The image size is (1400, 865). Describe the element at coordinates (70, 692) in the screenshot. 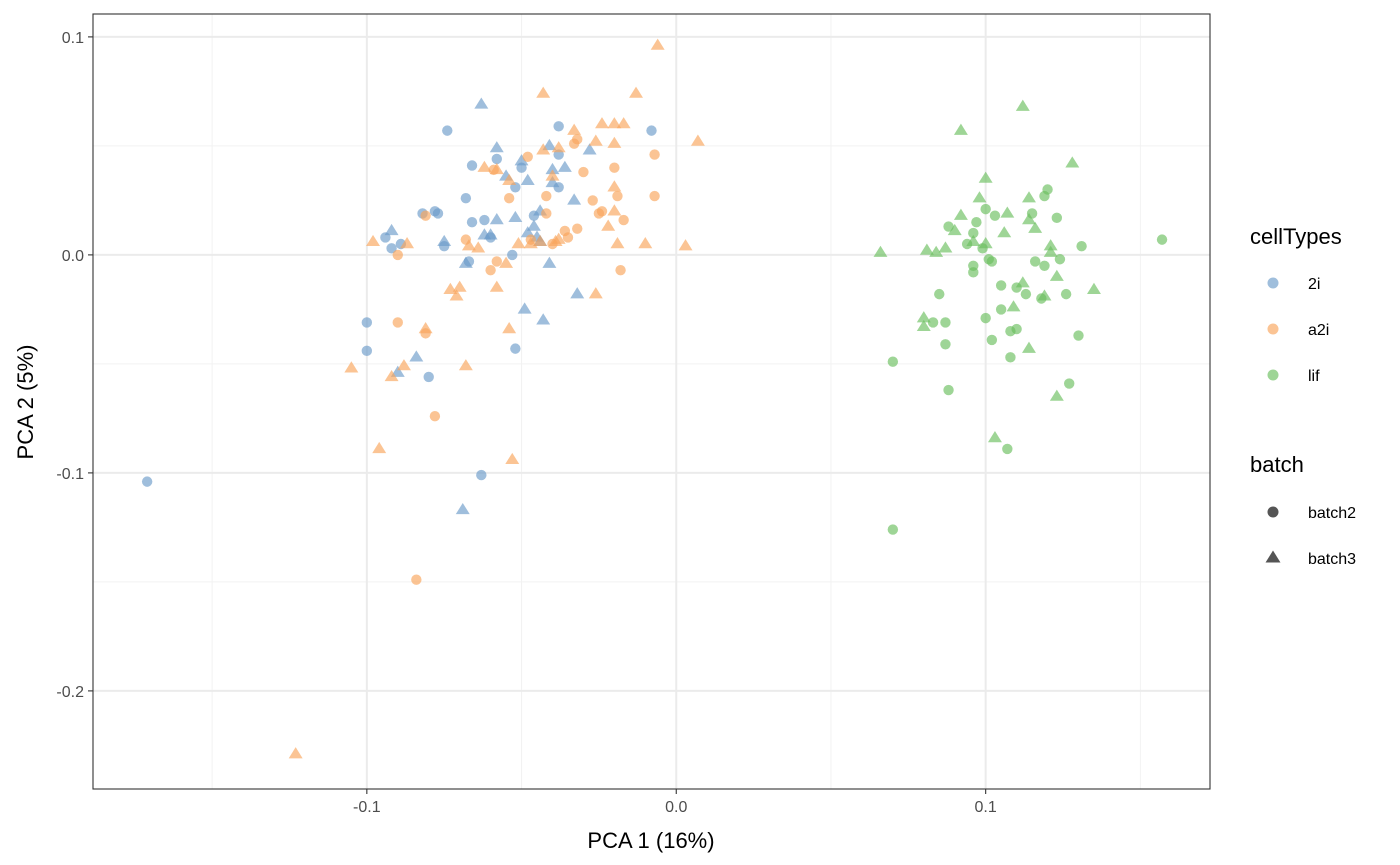

I see `y-tick-label: -0.2` at that location.